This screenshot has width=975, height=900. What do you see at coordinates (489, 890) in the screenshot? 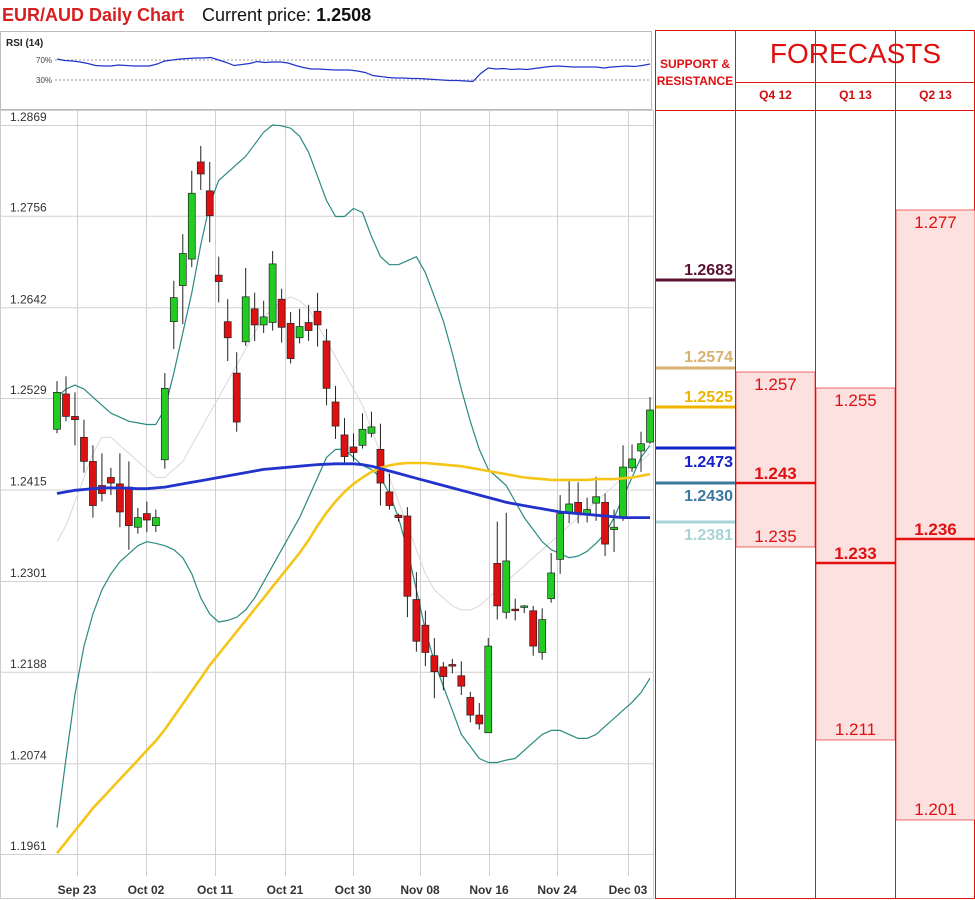
I see `x-tick-label: Nov 16` at bounding box center [489, 890].